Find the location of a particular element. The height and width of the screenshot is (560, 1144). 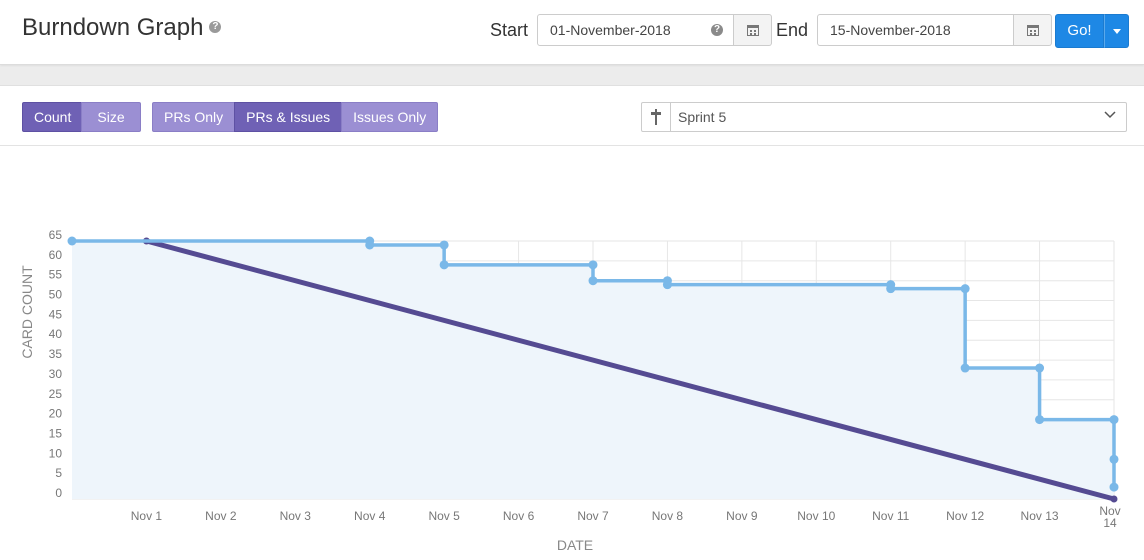

x-tick-label: Nov 6 is located at coordinates (519, 516).